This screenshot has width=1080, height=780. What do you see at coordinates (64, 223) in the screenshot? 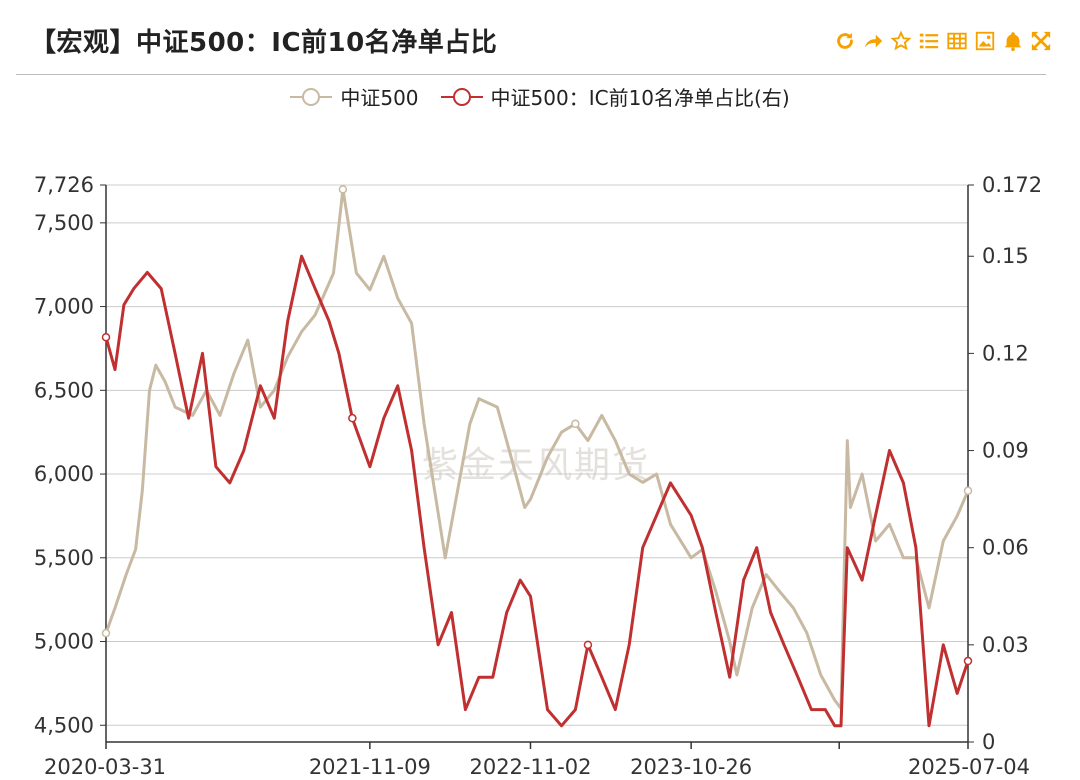
I see `y-left-tick-label: 7,500` at bounding box center [64, 223].